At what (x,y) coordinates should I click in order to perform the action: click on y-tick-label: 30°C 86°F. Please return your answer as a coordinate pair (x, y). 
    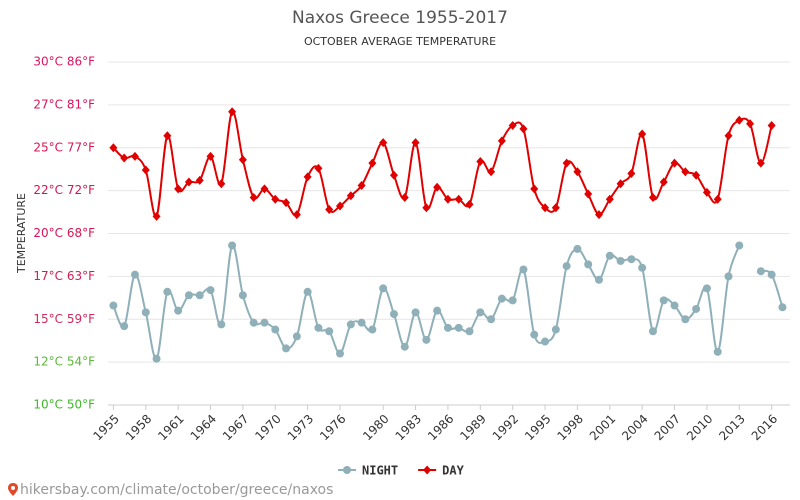
    Looking at the image, I should click on (64, 62).